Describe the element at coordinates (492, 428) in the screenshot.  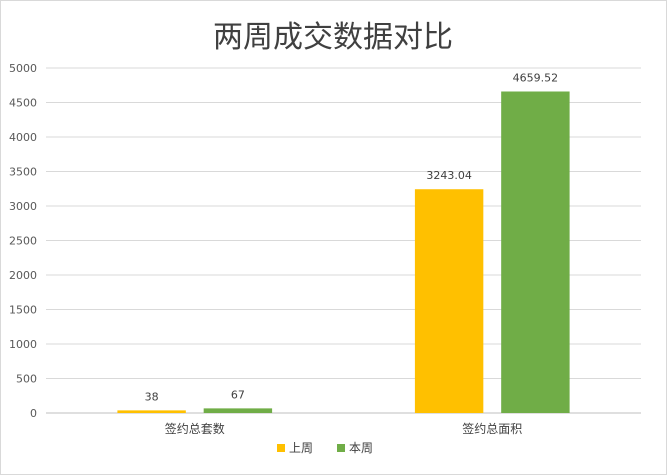
I see `category-label: 签约总面积` at that location.